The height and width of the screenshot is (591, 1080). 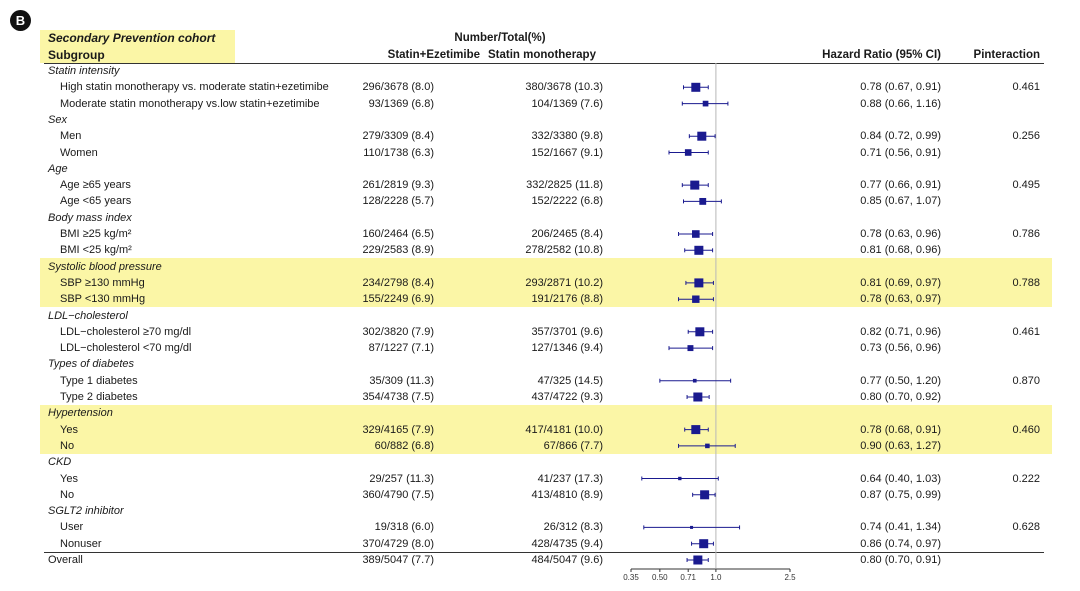 What do you see at coordinates (433, 55) in the screenshot?
I see `combo-column-header: Statin+Ezetimibe` at bounding box center [433, 55].